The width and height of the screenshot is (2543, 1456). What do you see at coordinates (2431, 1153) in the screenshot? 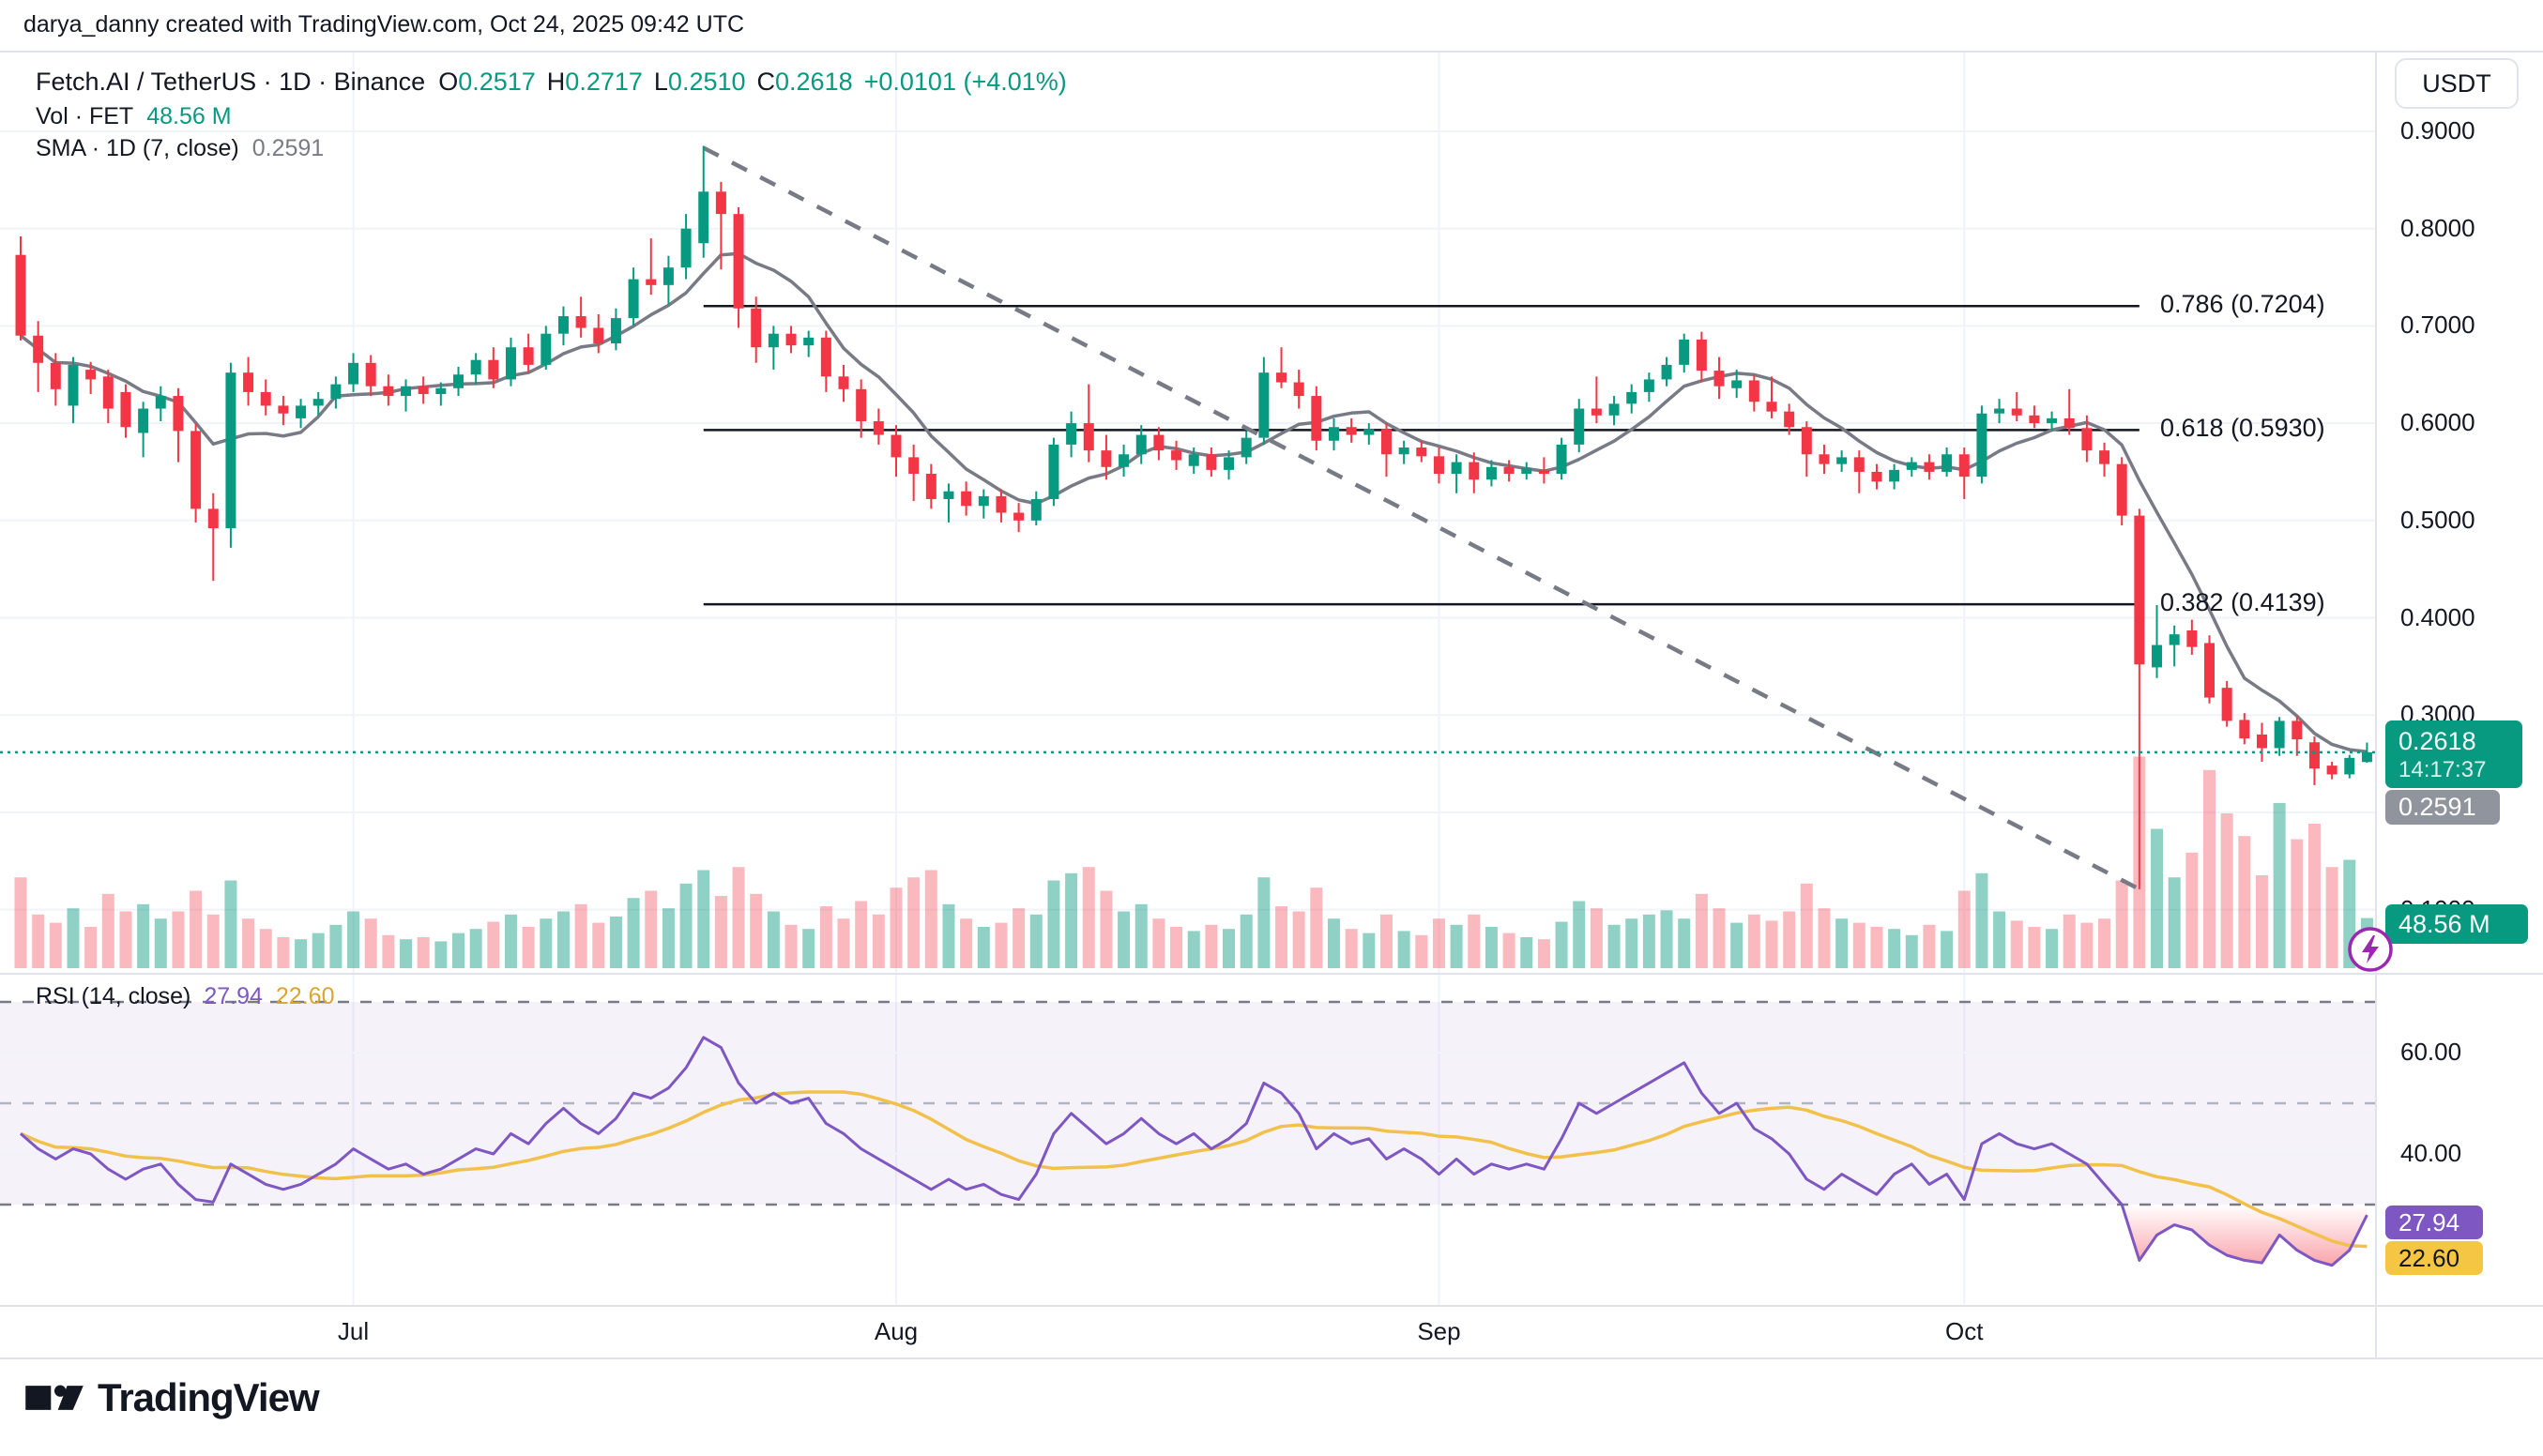
I see `rsi-tick-label: 40.00` at bounding box center [2431, 1153].